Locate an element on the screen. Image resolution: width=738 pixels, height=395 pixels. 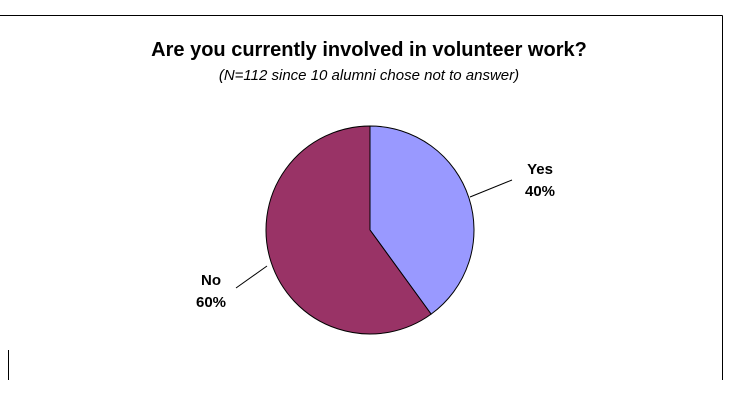
leader-lines is located at coordinates (374, 234).